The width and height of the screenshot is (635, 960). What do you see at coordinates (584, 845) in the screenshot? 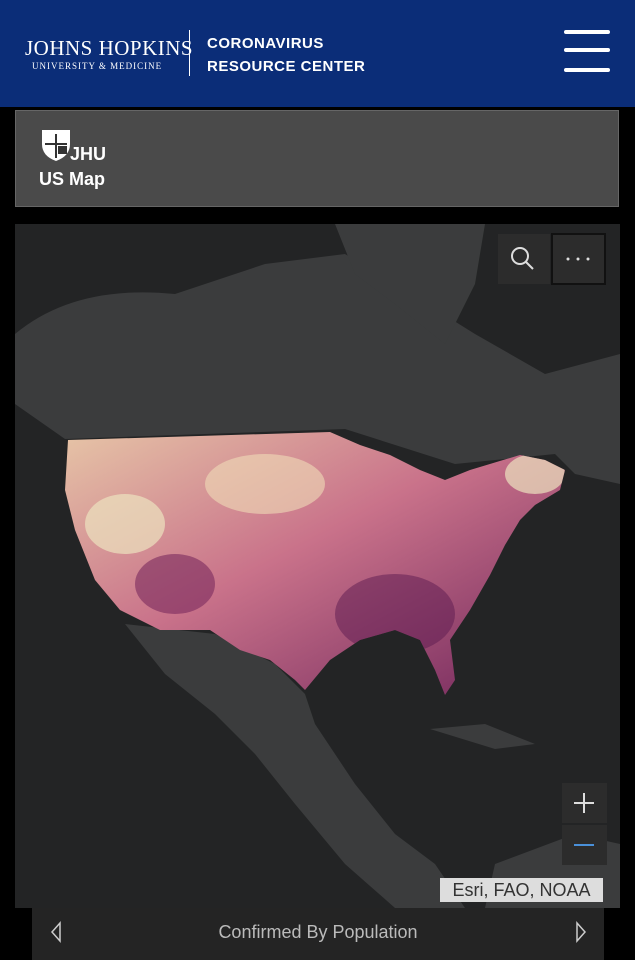
I see `zoom-out-button` at bounding box center [584, 845].